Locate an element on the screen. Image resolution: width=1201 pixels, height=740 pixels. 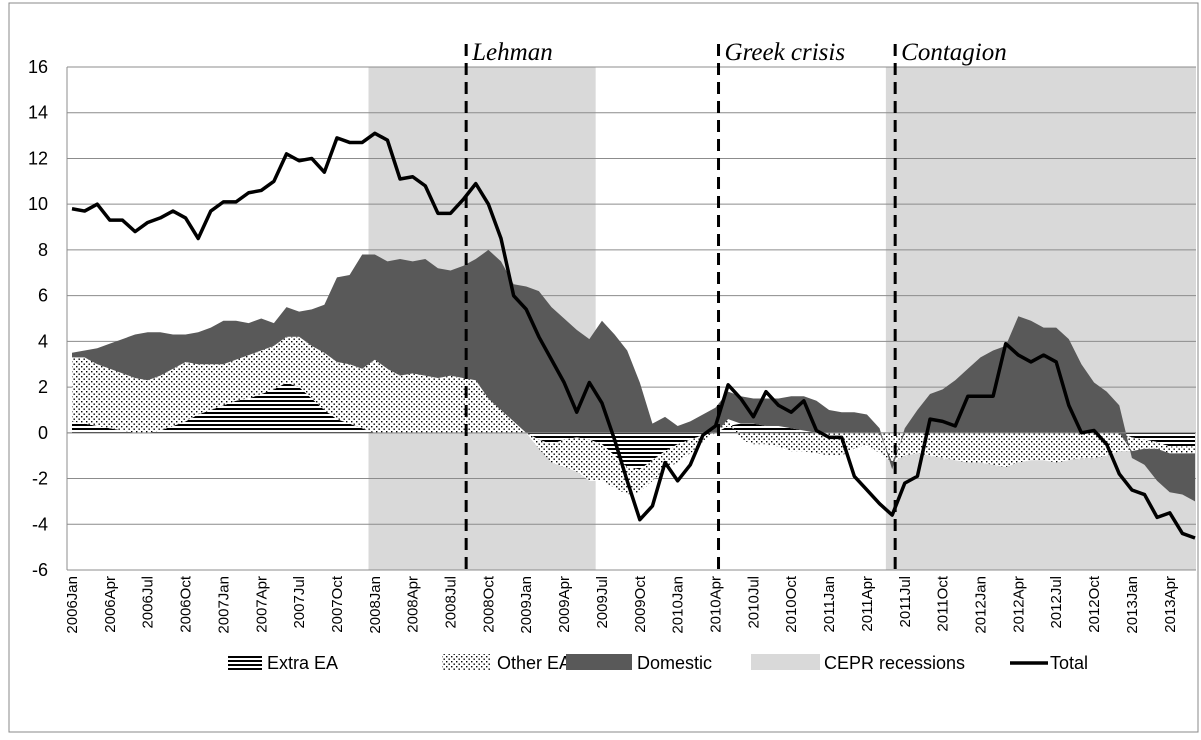
x-tick-label: 2011Apr is located at coordinates (867, 604).